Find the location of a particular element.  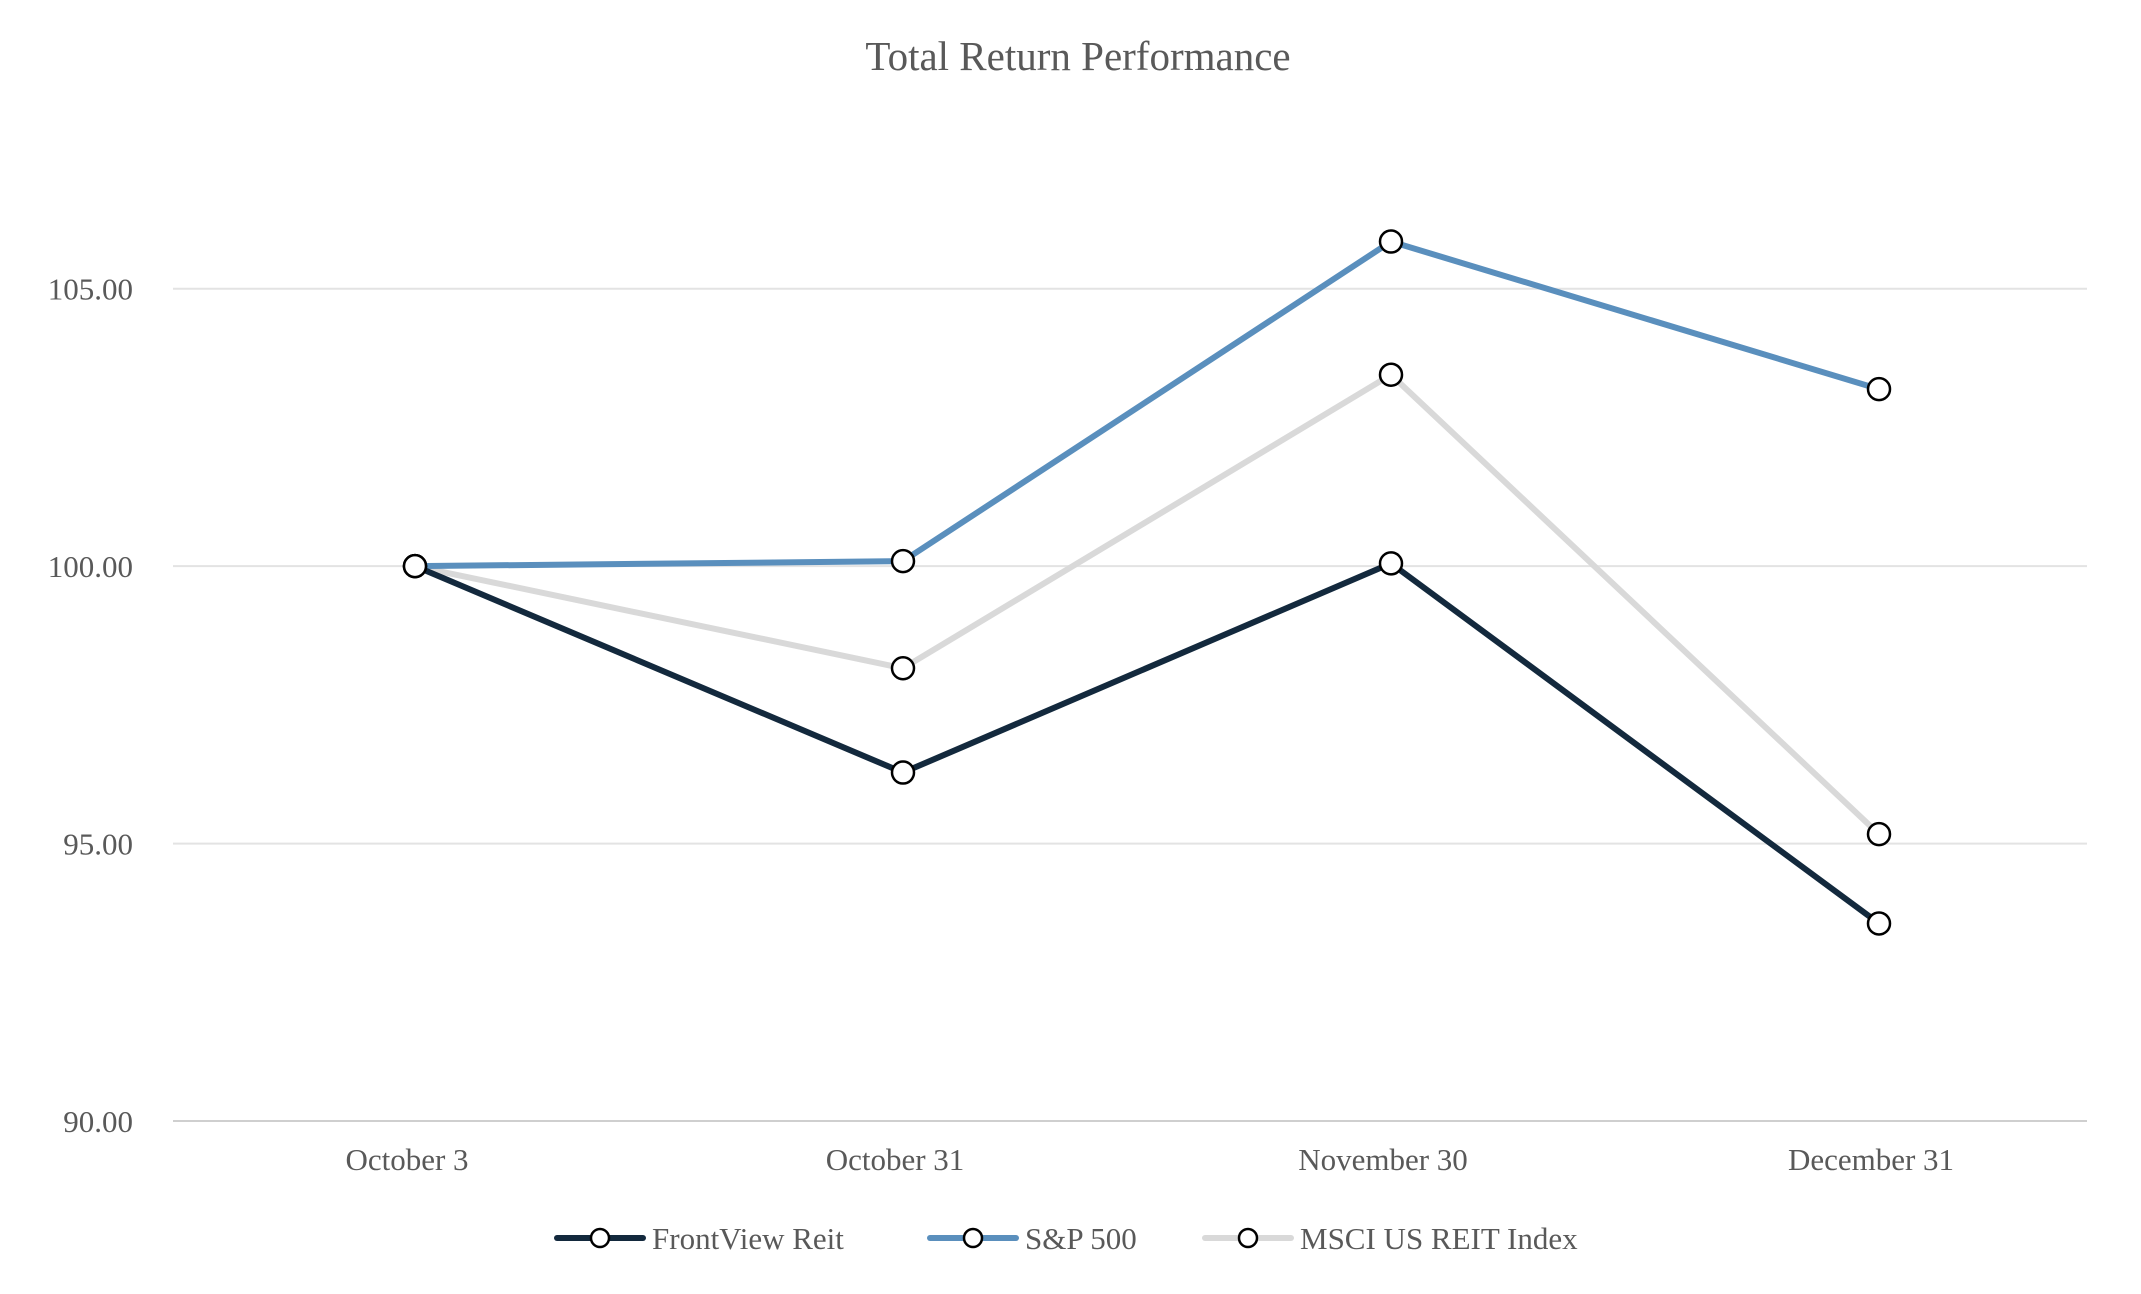

legend-item: S&P 500 is located at coordinates (1032, 1238).